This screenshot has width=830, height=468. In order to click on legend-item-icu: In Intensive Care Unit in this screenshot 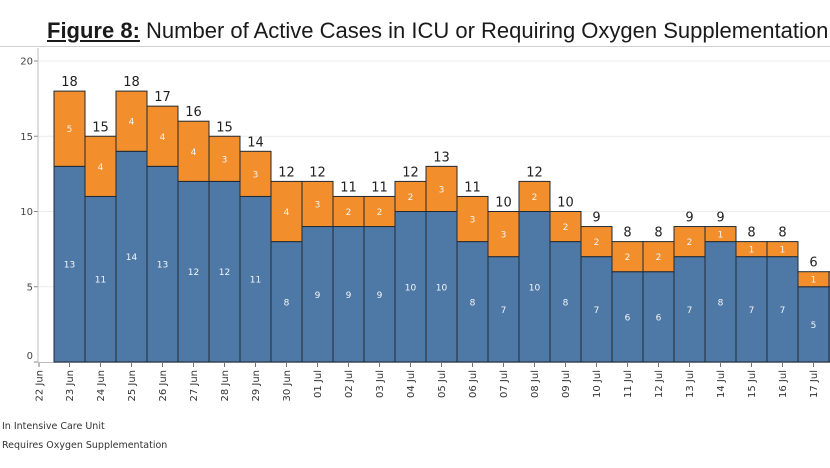, I will do `click(53, 426)`.